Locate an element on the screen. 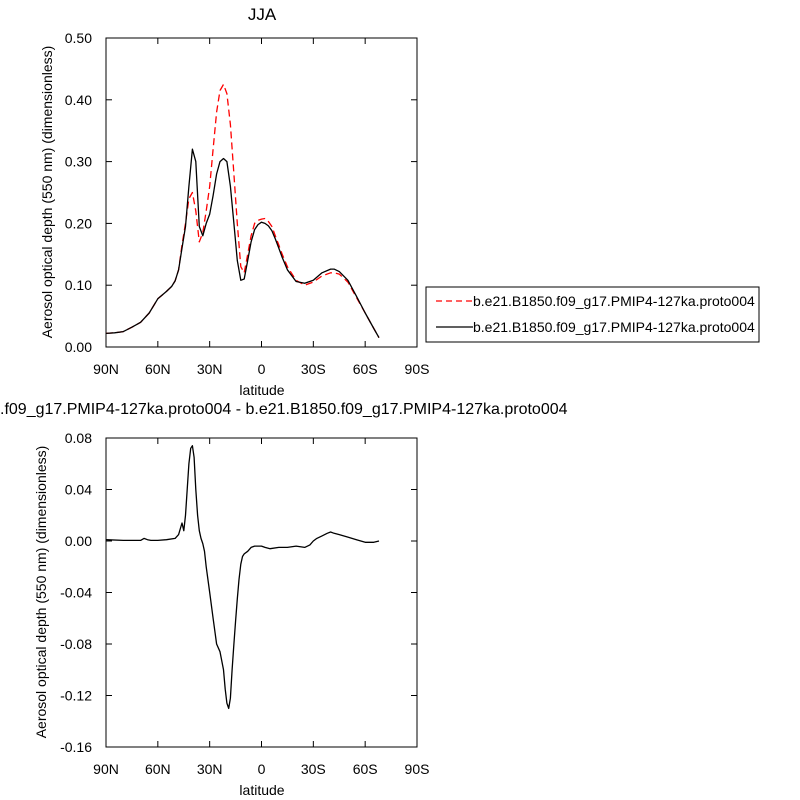  top-y-tick-label: 0.40 is located at coordinates (78, 100).